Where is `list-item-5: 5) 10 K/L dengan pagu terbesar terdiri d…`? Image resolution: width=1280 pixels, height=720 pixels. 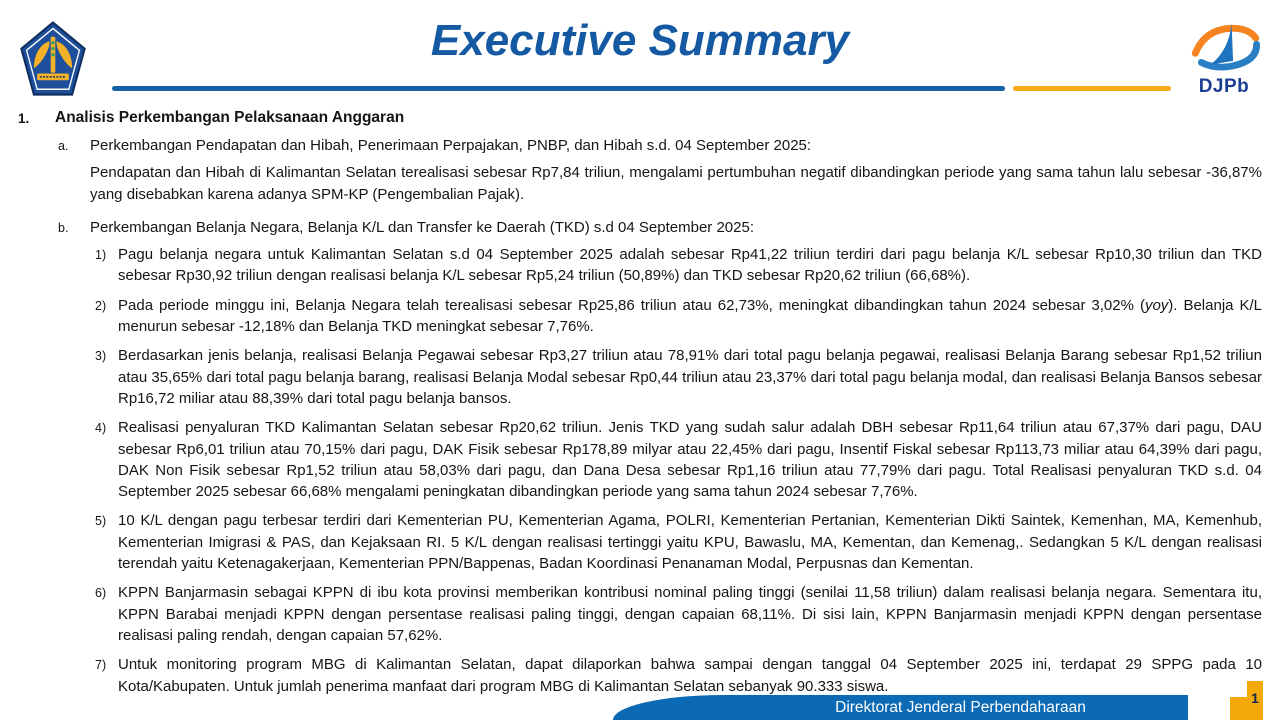 list-item-5: 5) 10 K/L dengan pagu terbesar terdiri d… is located at coordinates (676, 542).